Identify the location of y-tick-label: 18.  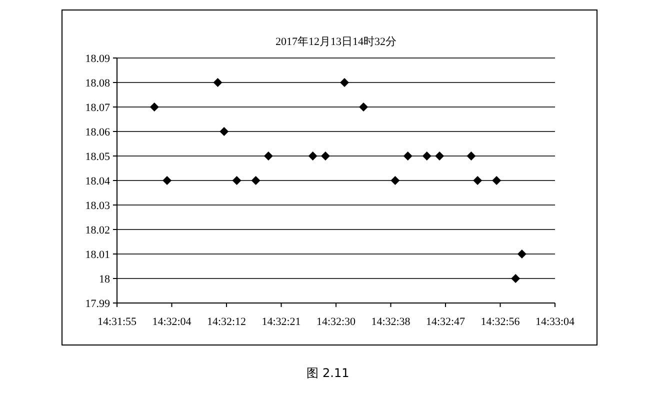
(104, 280).